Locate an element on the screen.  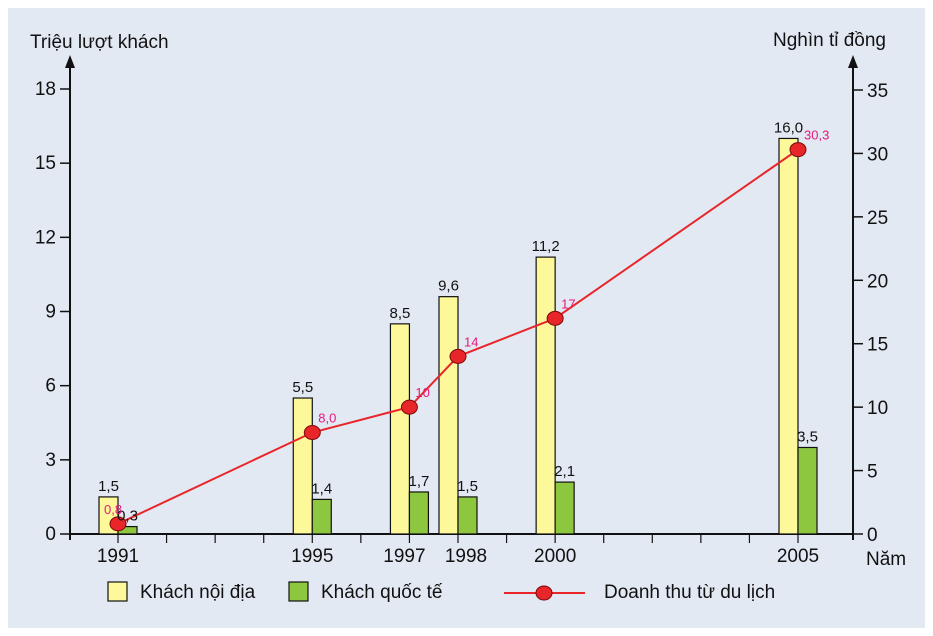
domestic-value-label: 9,6 is located at coordinates (448, 286).